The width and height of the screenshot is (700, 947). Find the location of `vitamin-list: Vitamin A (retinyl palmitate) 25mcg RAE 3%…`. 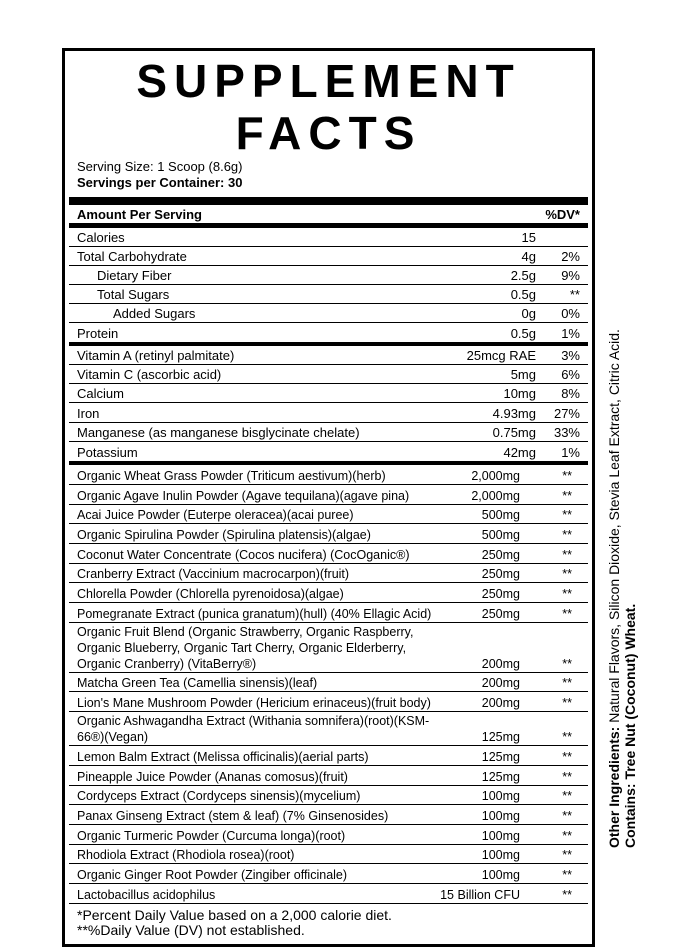

vitamin-list: Vitamin A (retinyl palmitate) 25mcg RAE 3%… is located at coordinates (328, 404).